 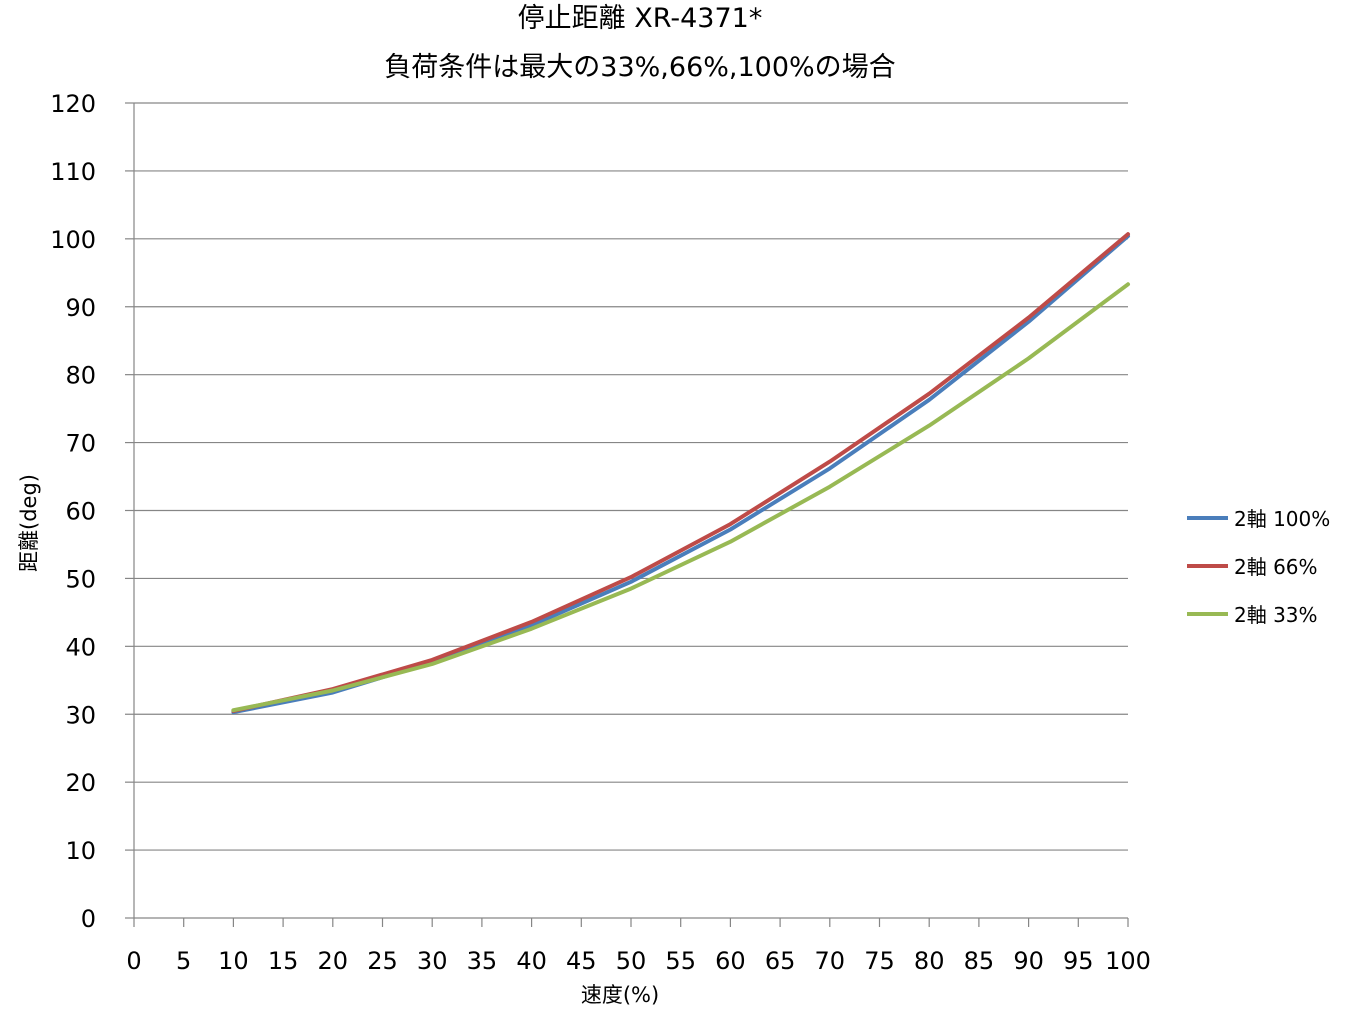 I want to click on y-tick-label: 120, so click(x=73, y=104).